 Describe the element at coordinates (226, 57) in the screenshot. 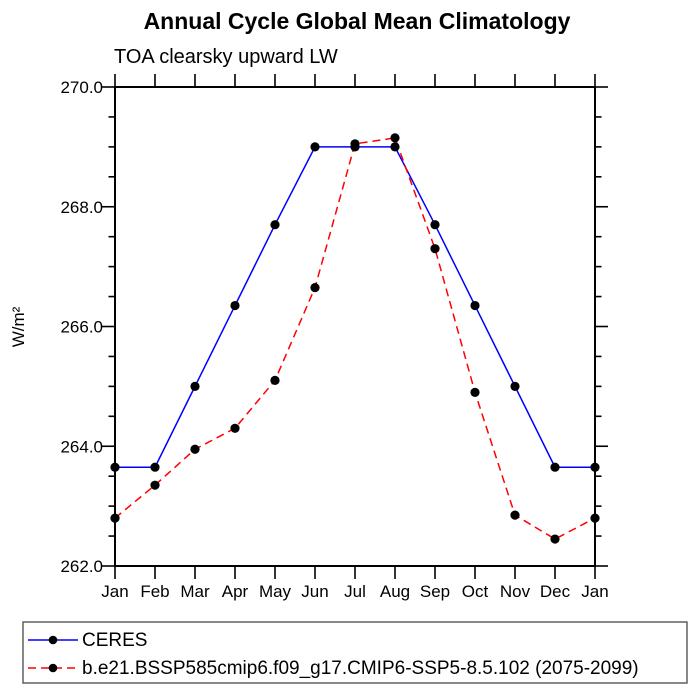

I see `chart-subtitle: TOA clearsky upward LW` at that location.